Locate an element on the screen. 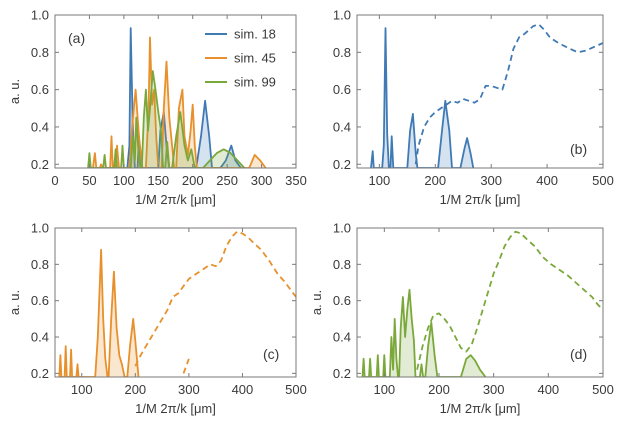  x-tick-label: 250 is located at coordinates (227, 180).